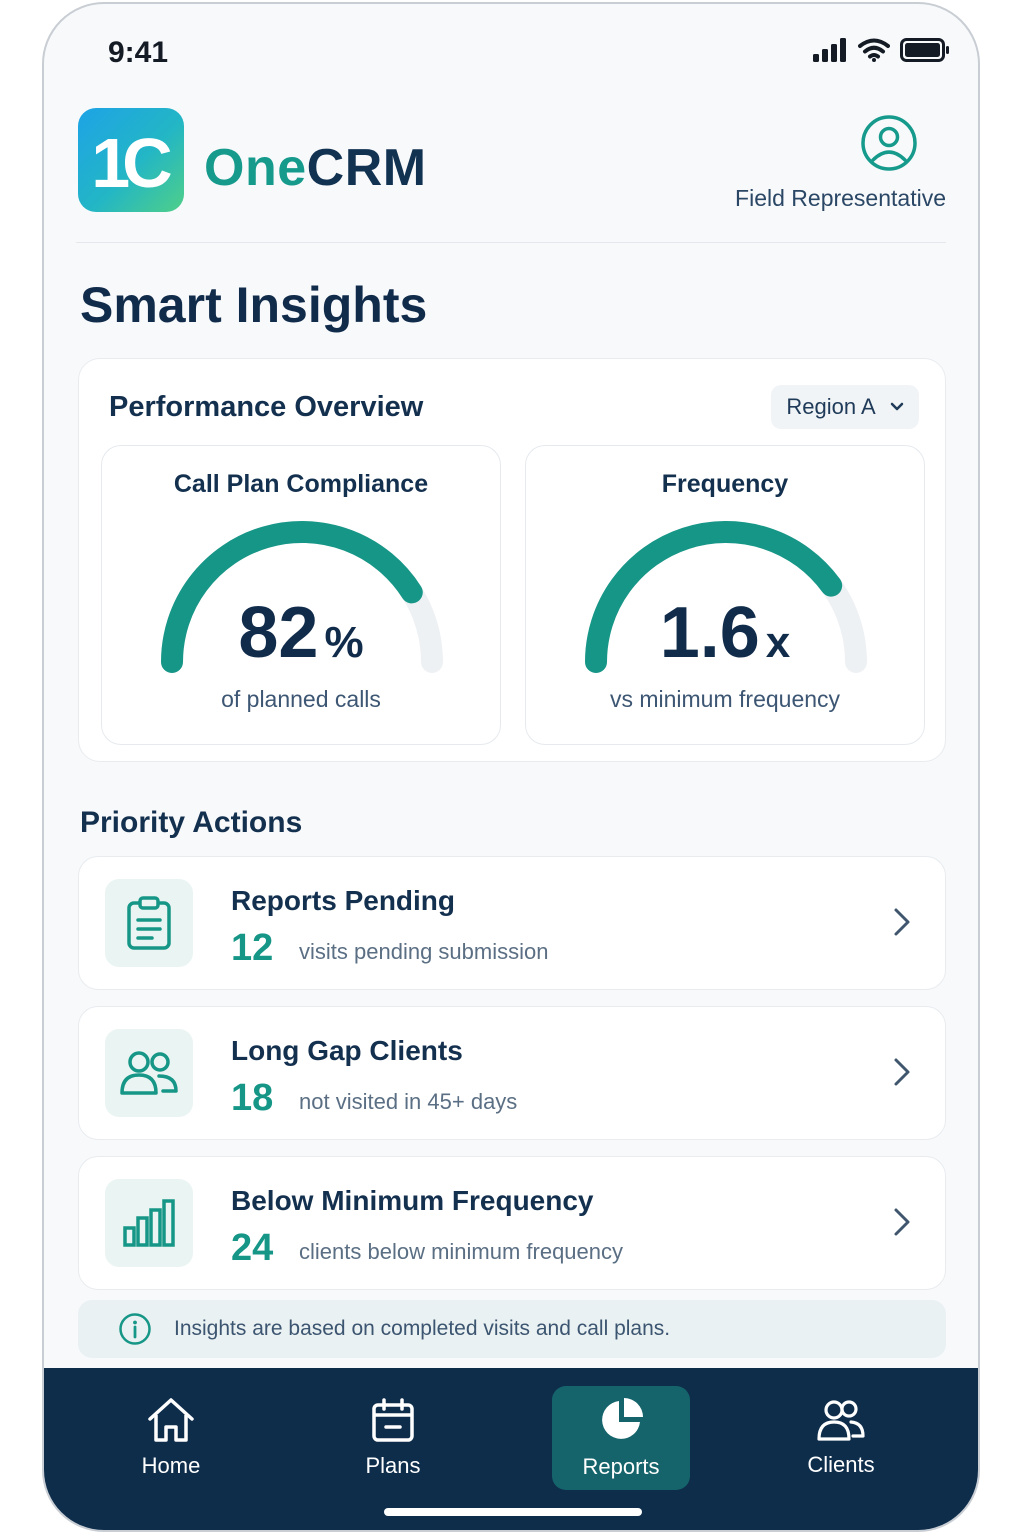  Describe the element at coordinates (924, 50) in the screenshot. I see `battery-icon` at that location.